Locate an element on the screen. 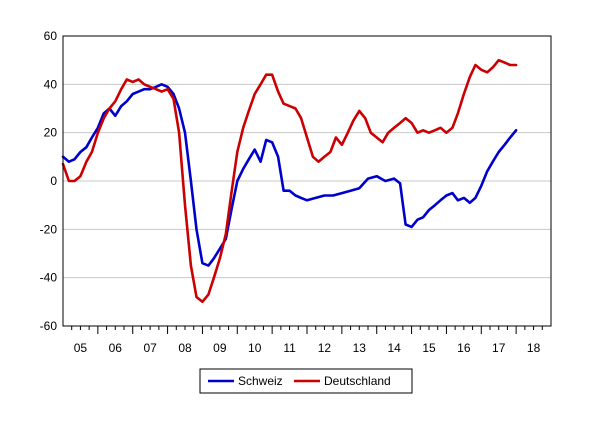  y-tick-label: -60 is located at coordinates (49, 326).